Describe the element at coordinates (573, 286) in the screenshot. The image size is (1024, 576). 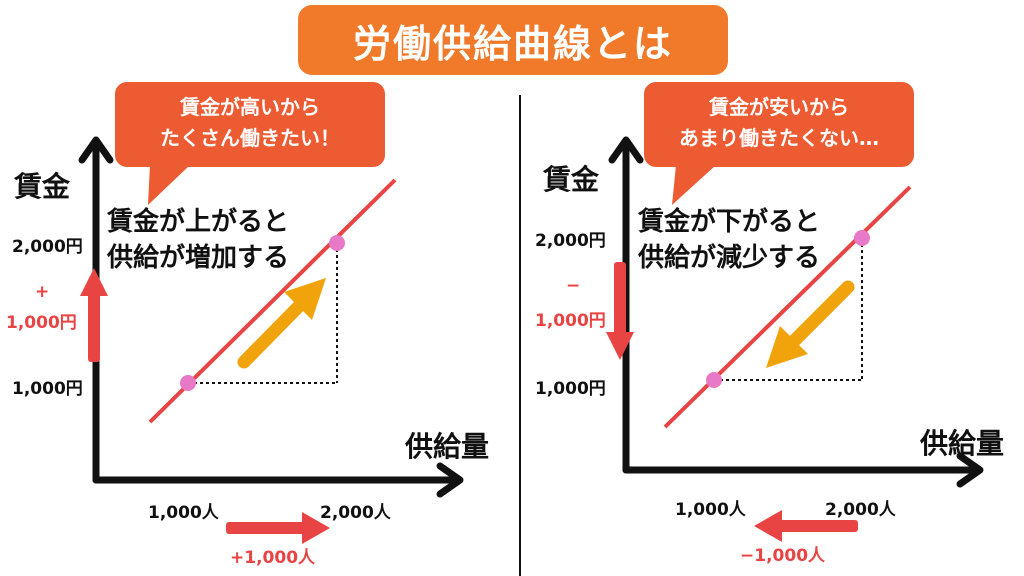
I see `right-y-change-sign: −` at that location.